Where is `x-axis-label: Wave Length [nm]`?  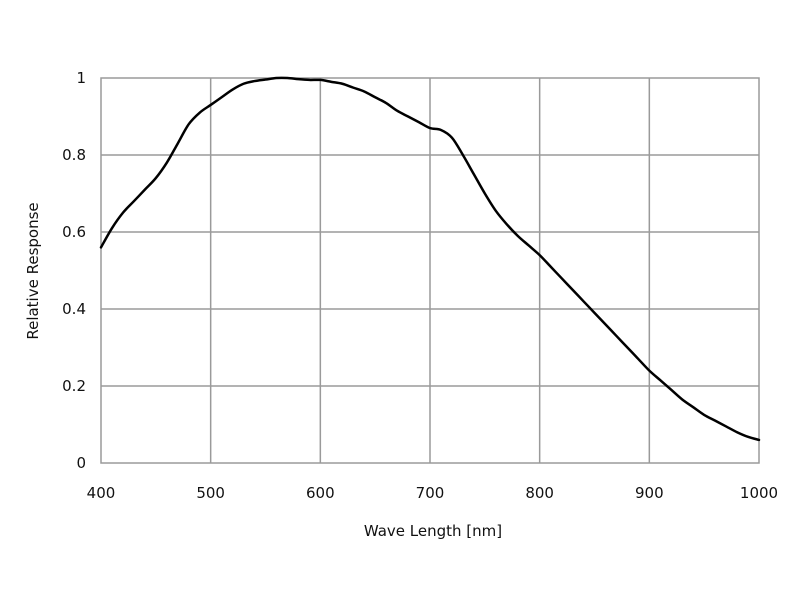 x-axis-label: Wave Length [nm] is located at coordinates (433, 531).